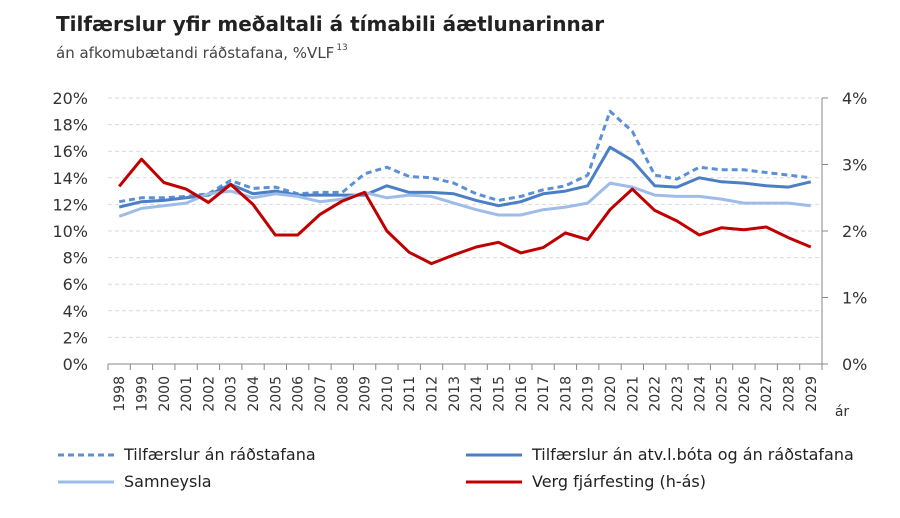 The width and height of the screenshot is (900, 518). What do you see at coordinates (195, 53) in the screenshot?
I see `chart-subtitle-text: án afkomubætandi ráðstafana, %VLF` at bounding box center [195, 53].